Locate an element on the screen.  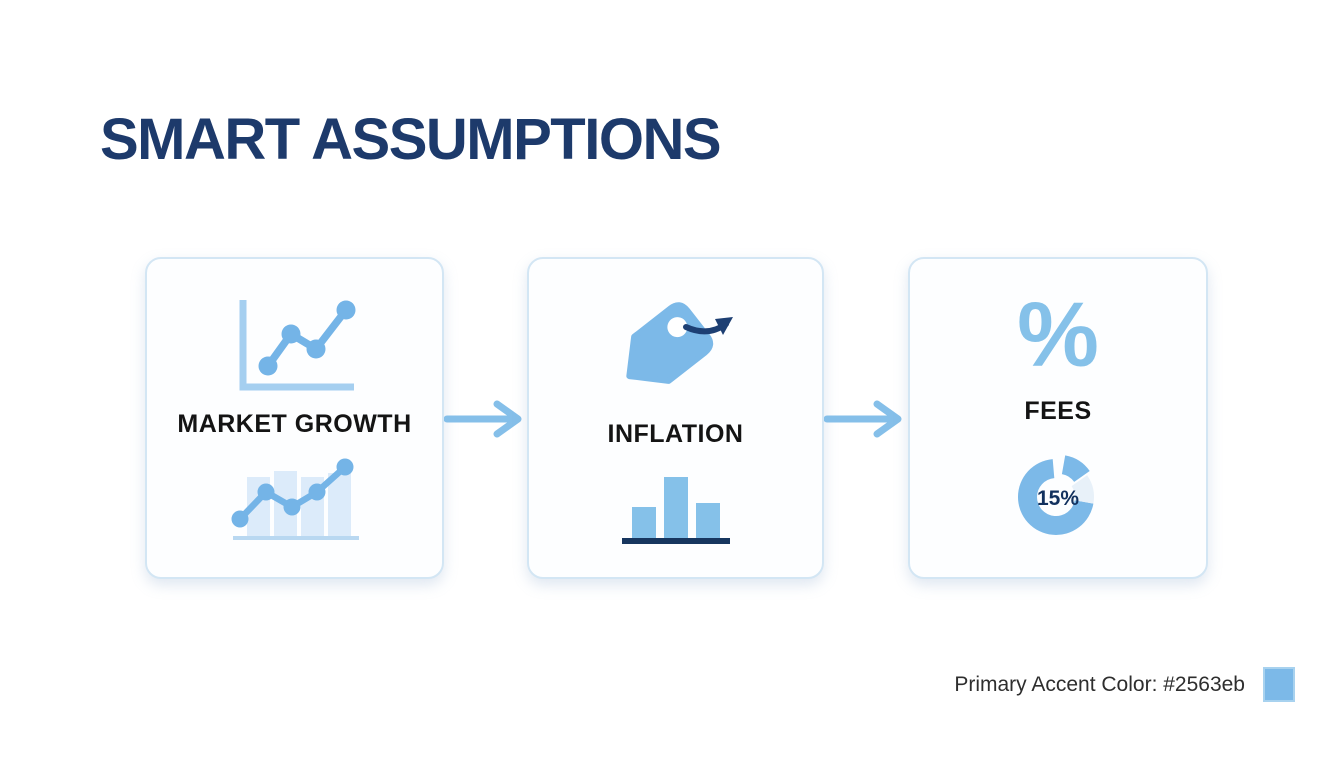
line-chart-icon is located at coordinates (295, 346).